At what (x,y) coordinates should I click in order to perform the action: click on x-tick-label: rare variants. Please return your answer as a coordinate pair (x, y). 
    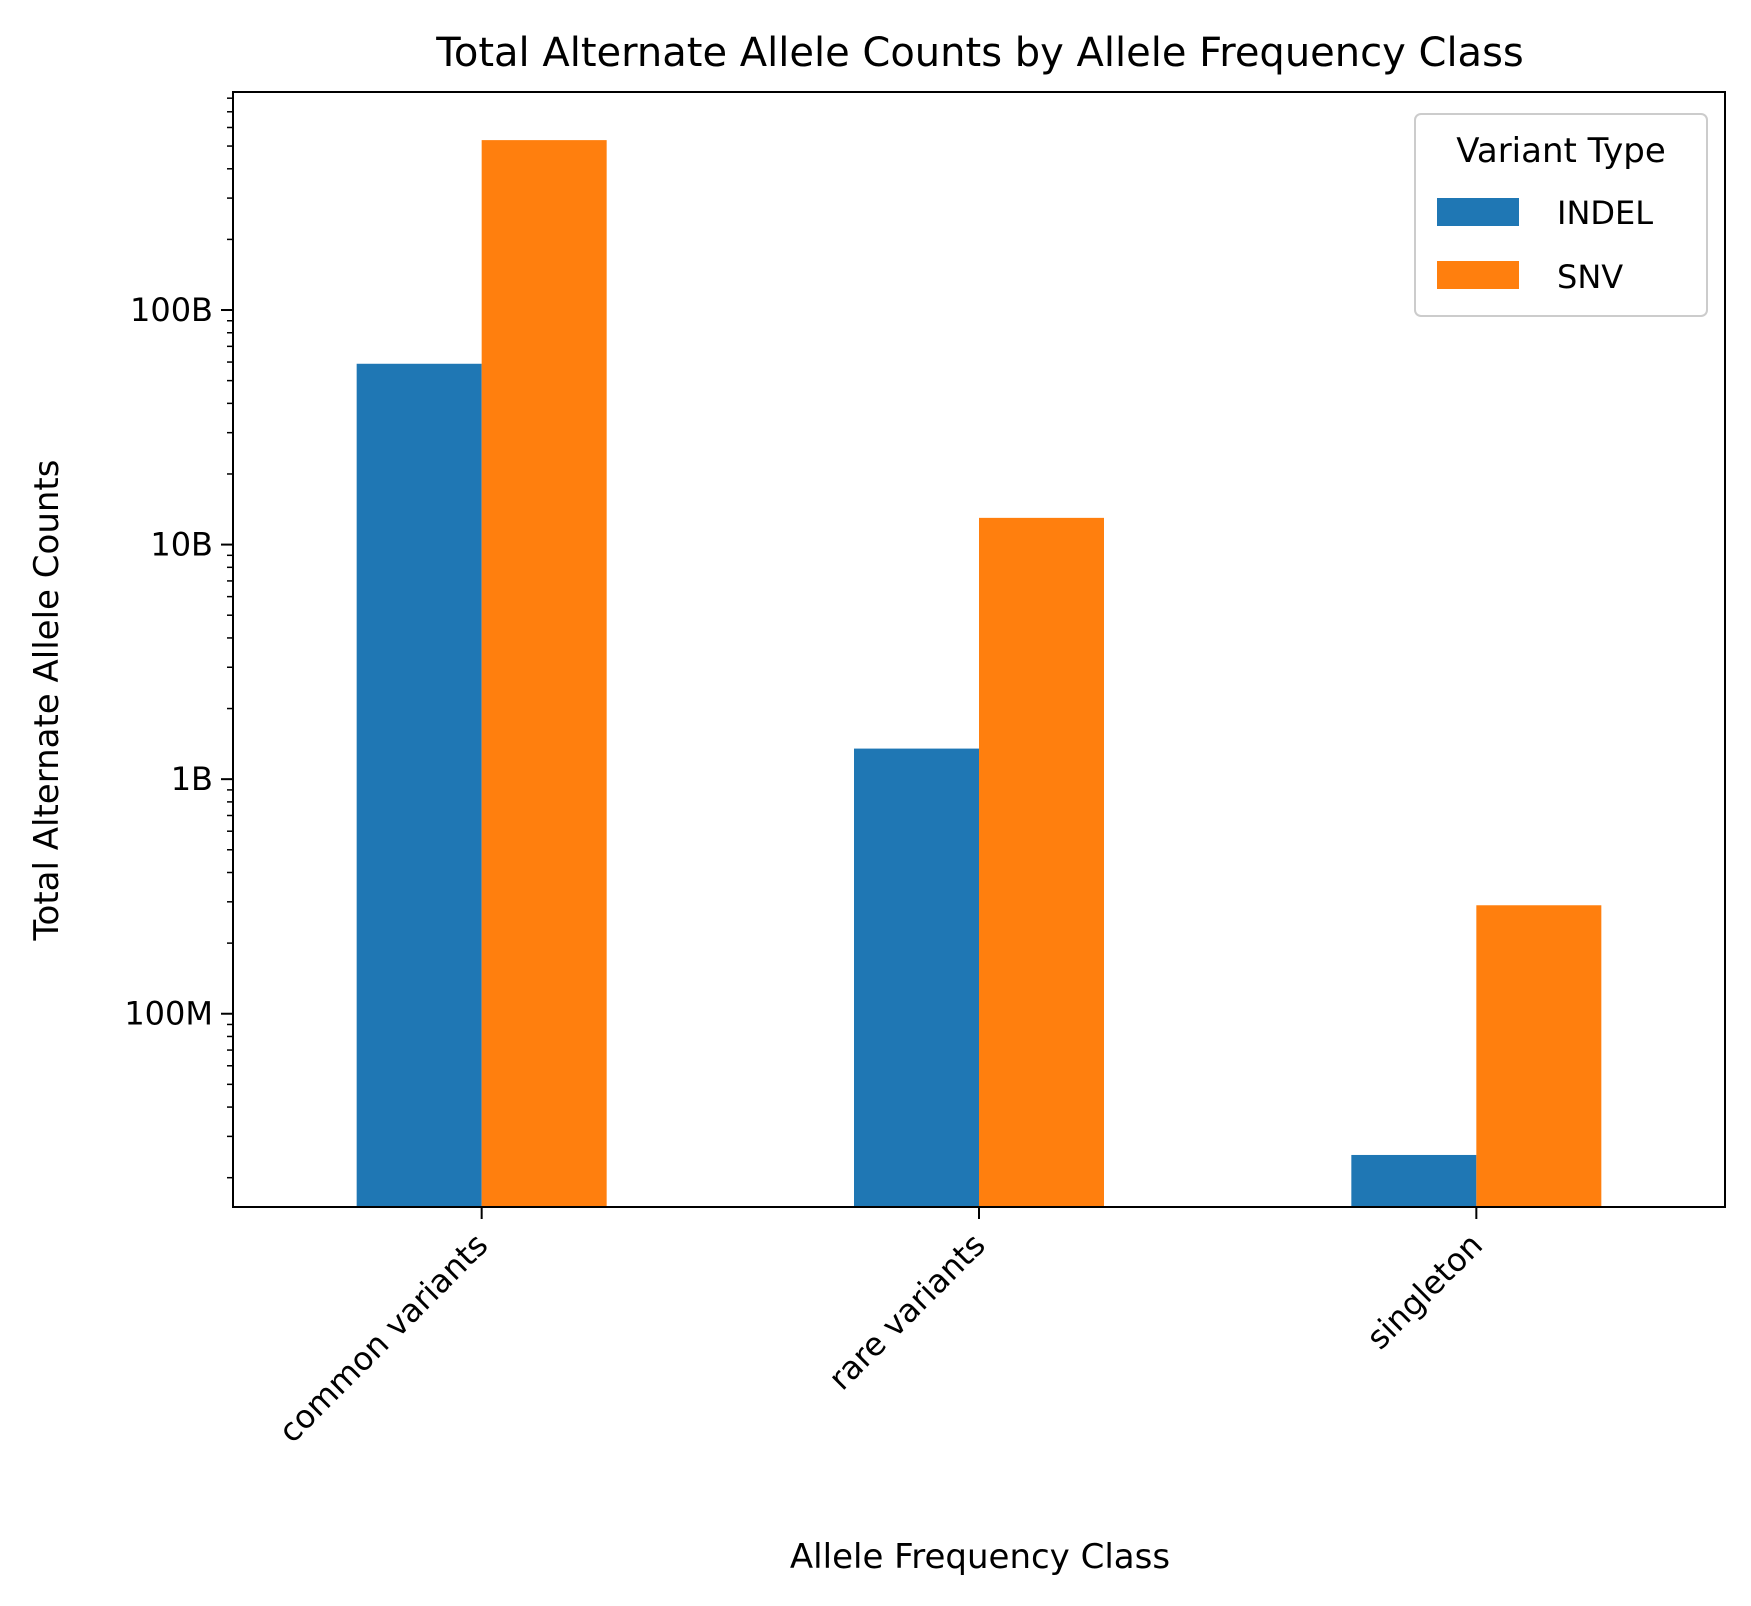
    Looking at the image, I should click on (907, 1312).